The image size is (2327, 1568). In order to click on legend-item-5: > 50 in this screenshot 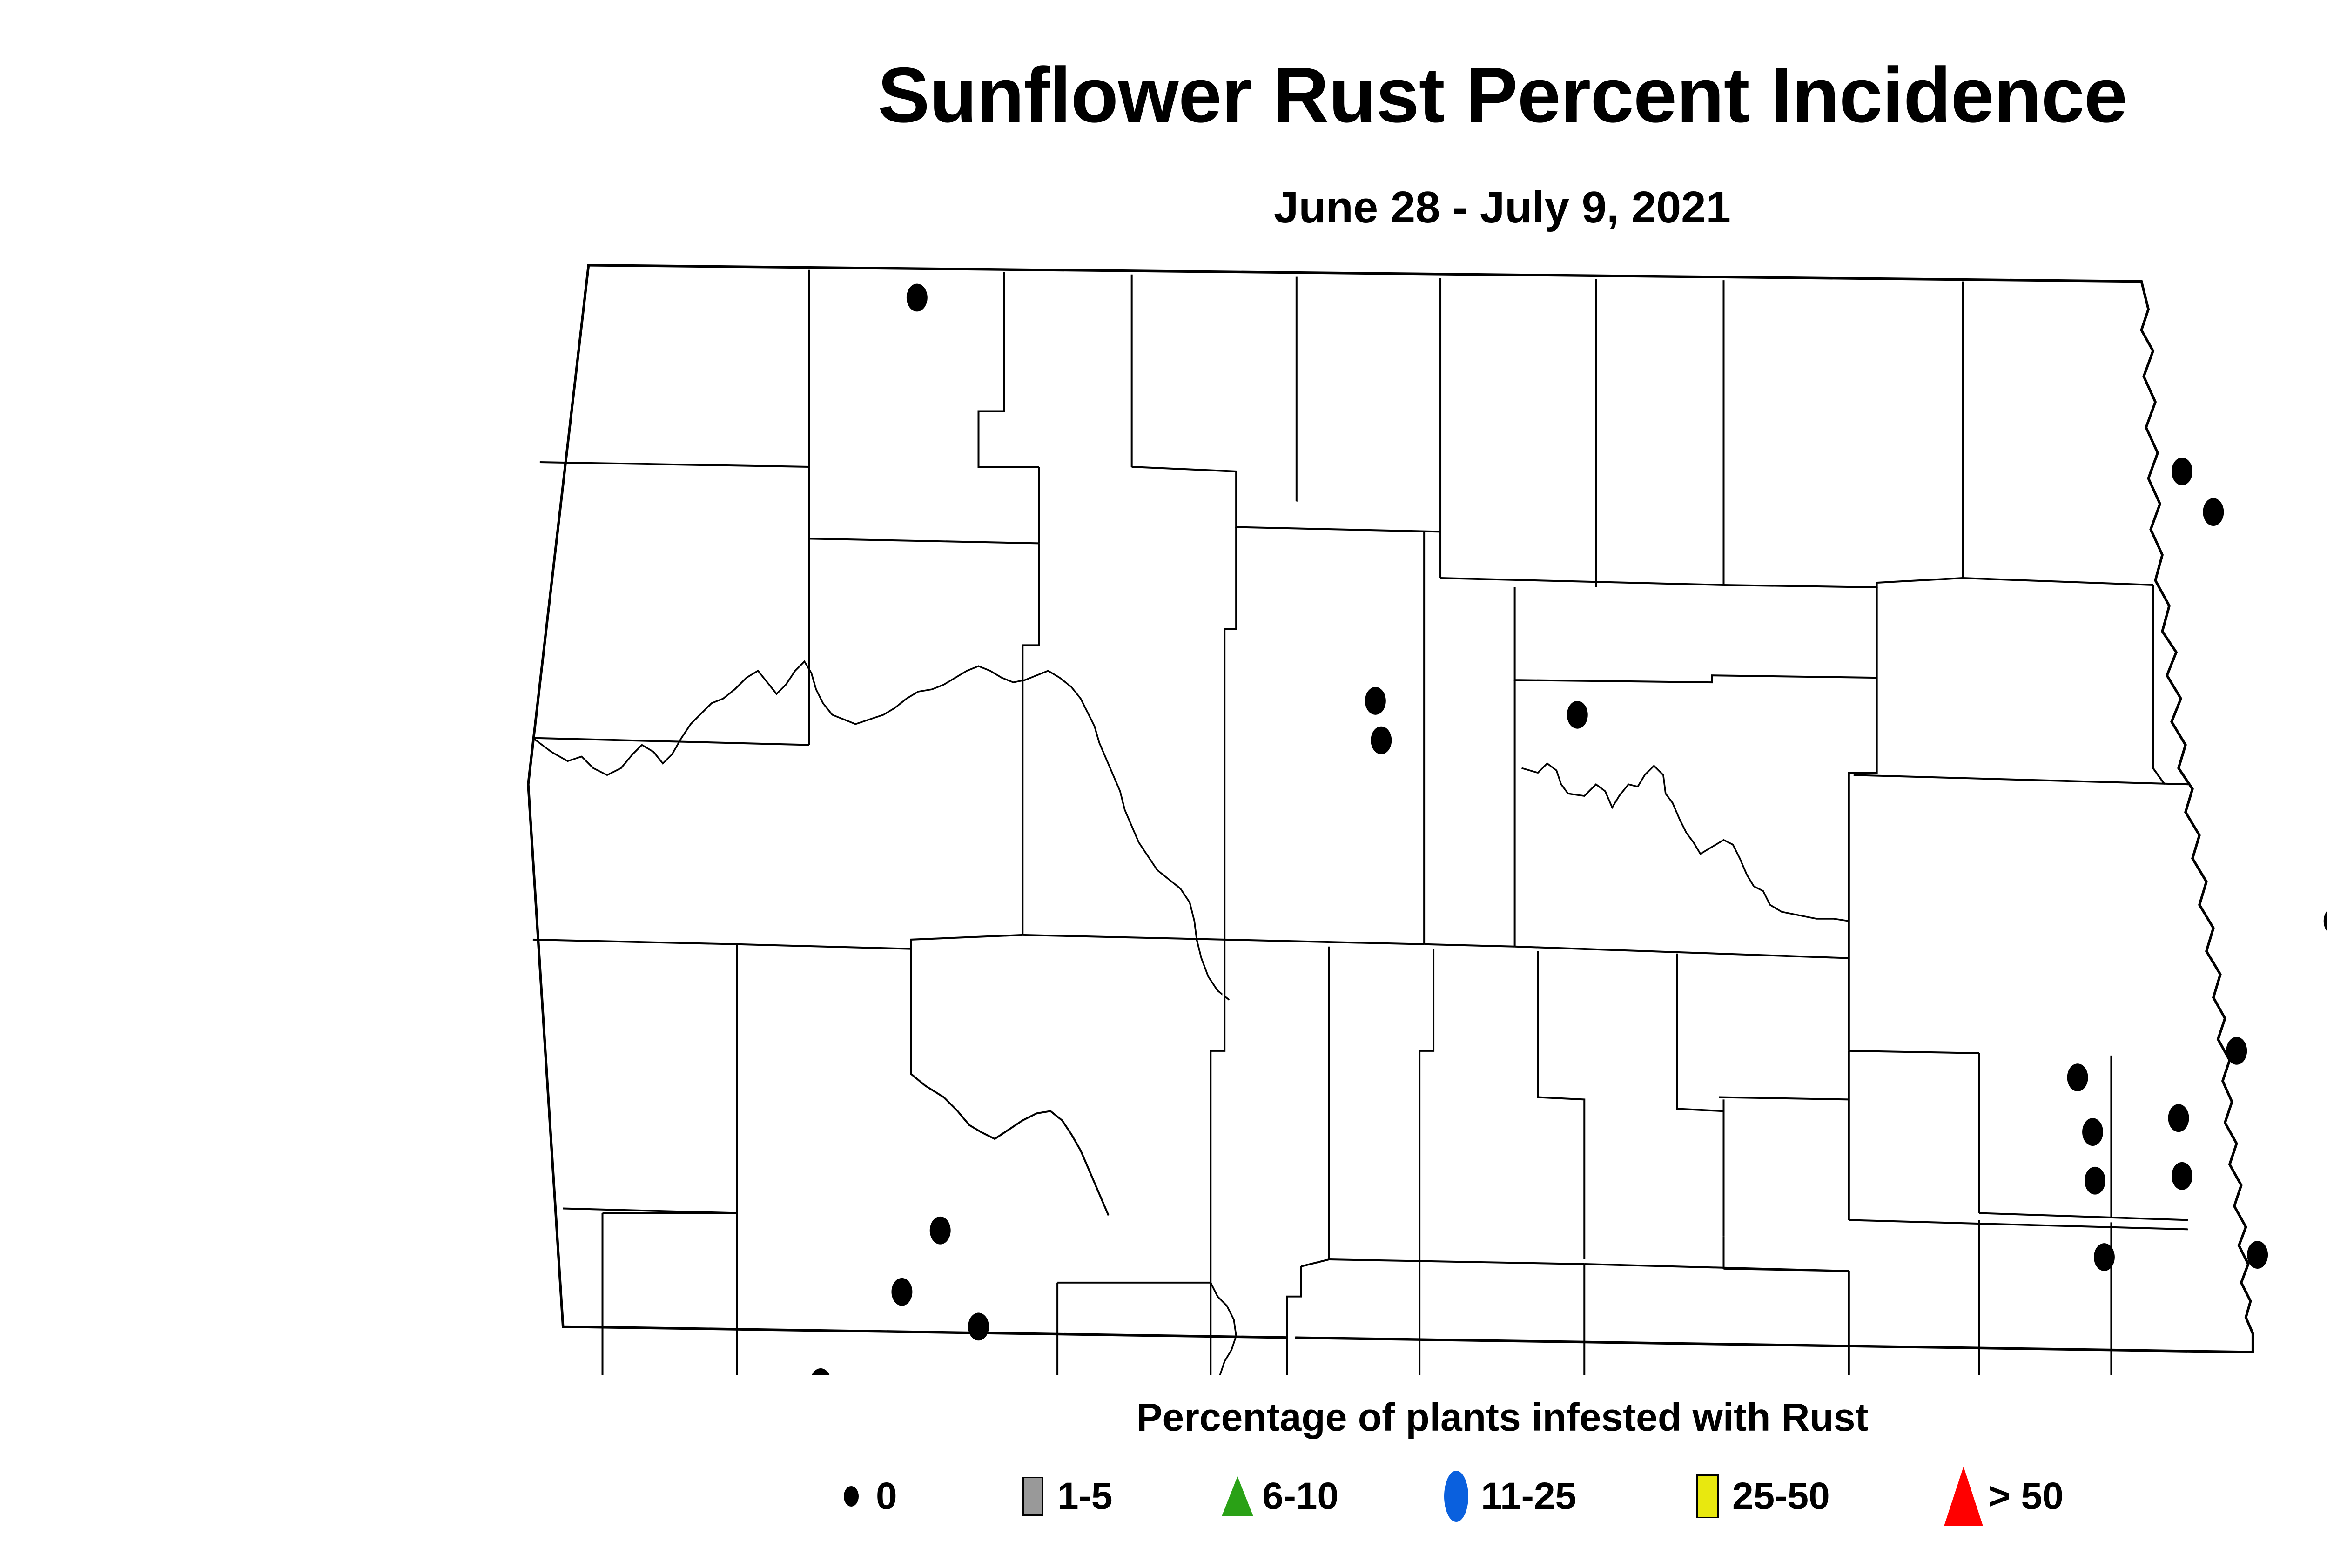, I will do `click(2004, 1496)`.